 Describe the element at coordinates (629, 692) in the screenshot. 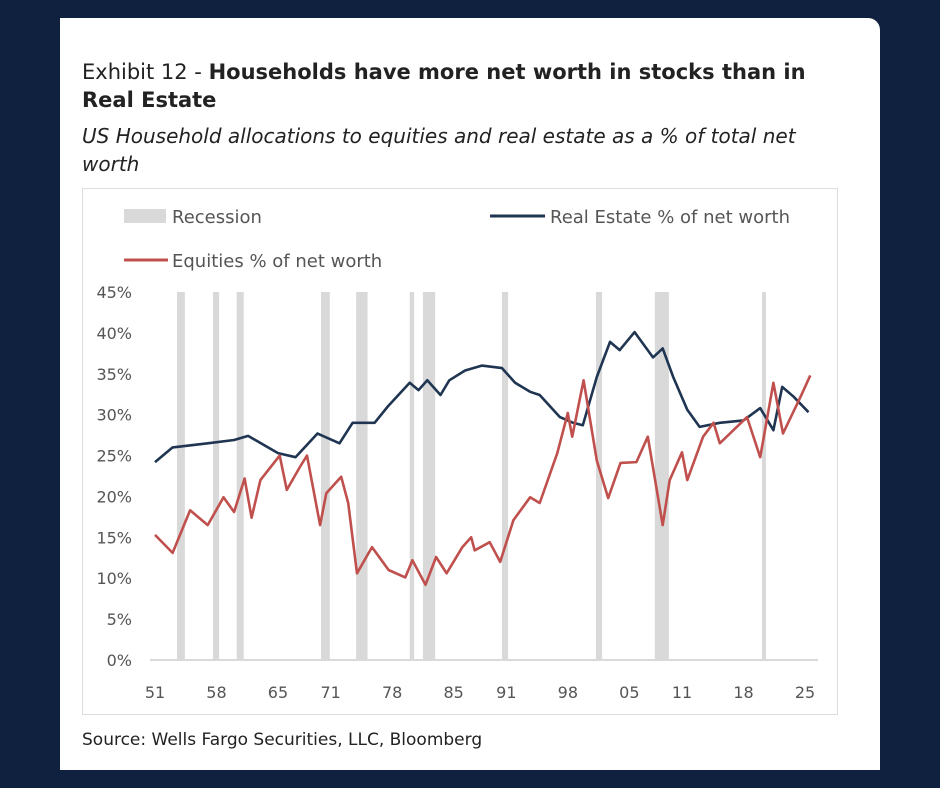

I see `x-tick-label: 05` at that location.